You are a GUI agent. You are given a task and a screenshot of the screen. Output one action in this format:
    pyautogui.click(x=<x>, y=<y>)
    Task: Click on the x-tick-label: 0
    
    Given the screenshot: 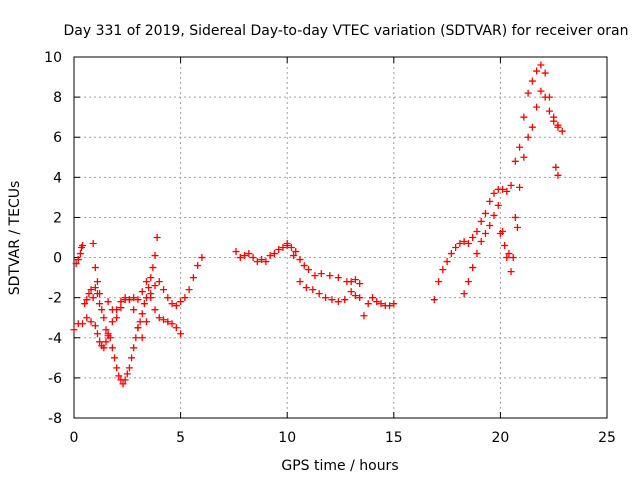 What is the action you would take?
    pyautogui.click(x=74, y=438)
    